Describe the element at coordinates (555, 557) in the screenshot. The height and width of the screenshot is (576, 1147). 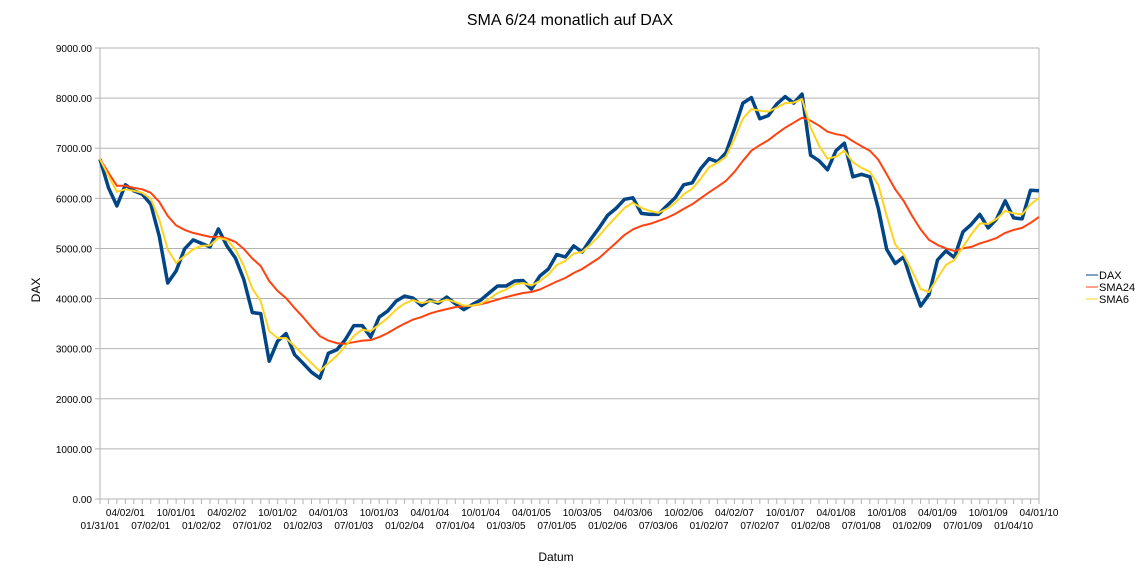
I see `x-axis-title: Datum` at that location.